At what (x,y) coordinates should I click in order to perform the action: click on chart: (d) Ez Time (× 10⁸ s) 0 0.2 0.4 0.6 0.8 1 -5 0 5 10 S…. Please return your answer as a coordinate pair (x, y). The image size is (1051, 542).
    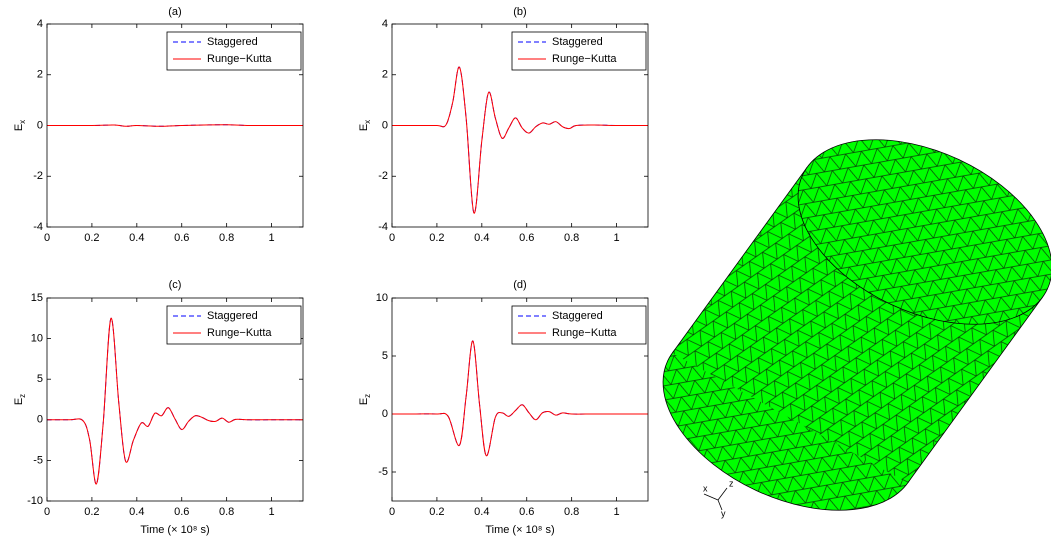
    Looking at the image, I should click on (503, 407).